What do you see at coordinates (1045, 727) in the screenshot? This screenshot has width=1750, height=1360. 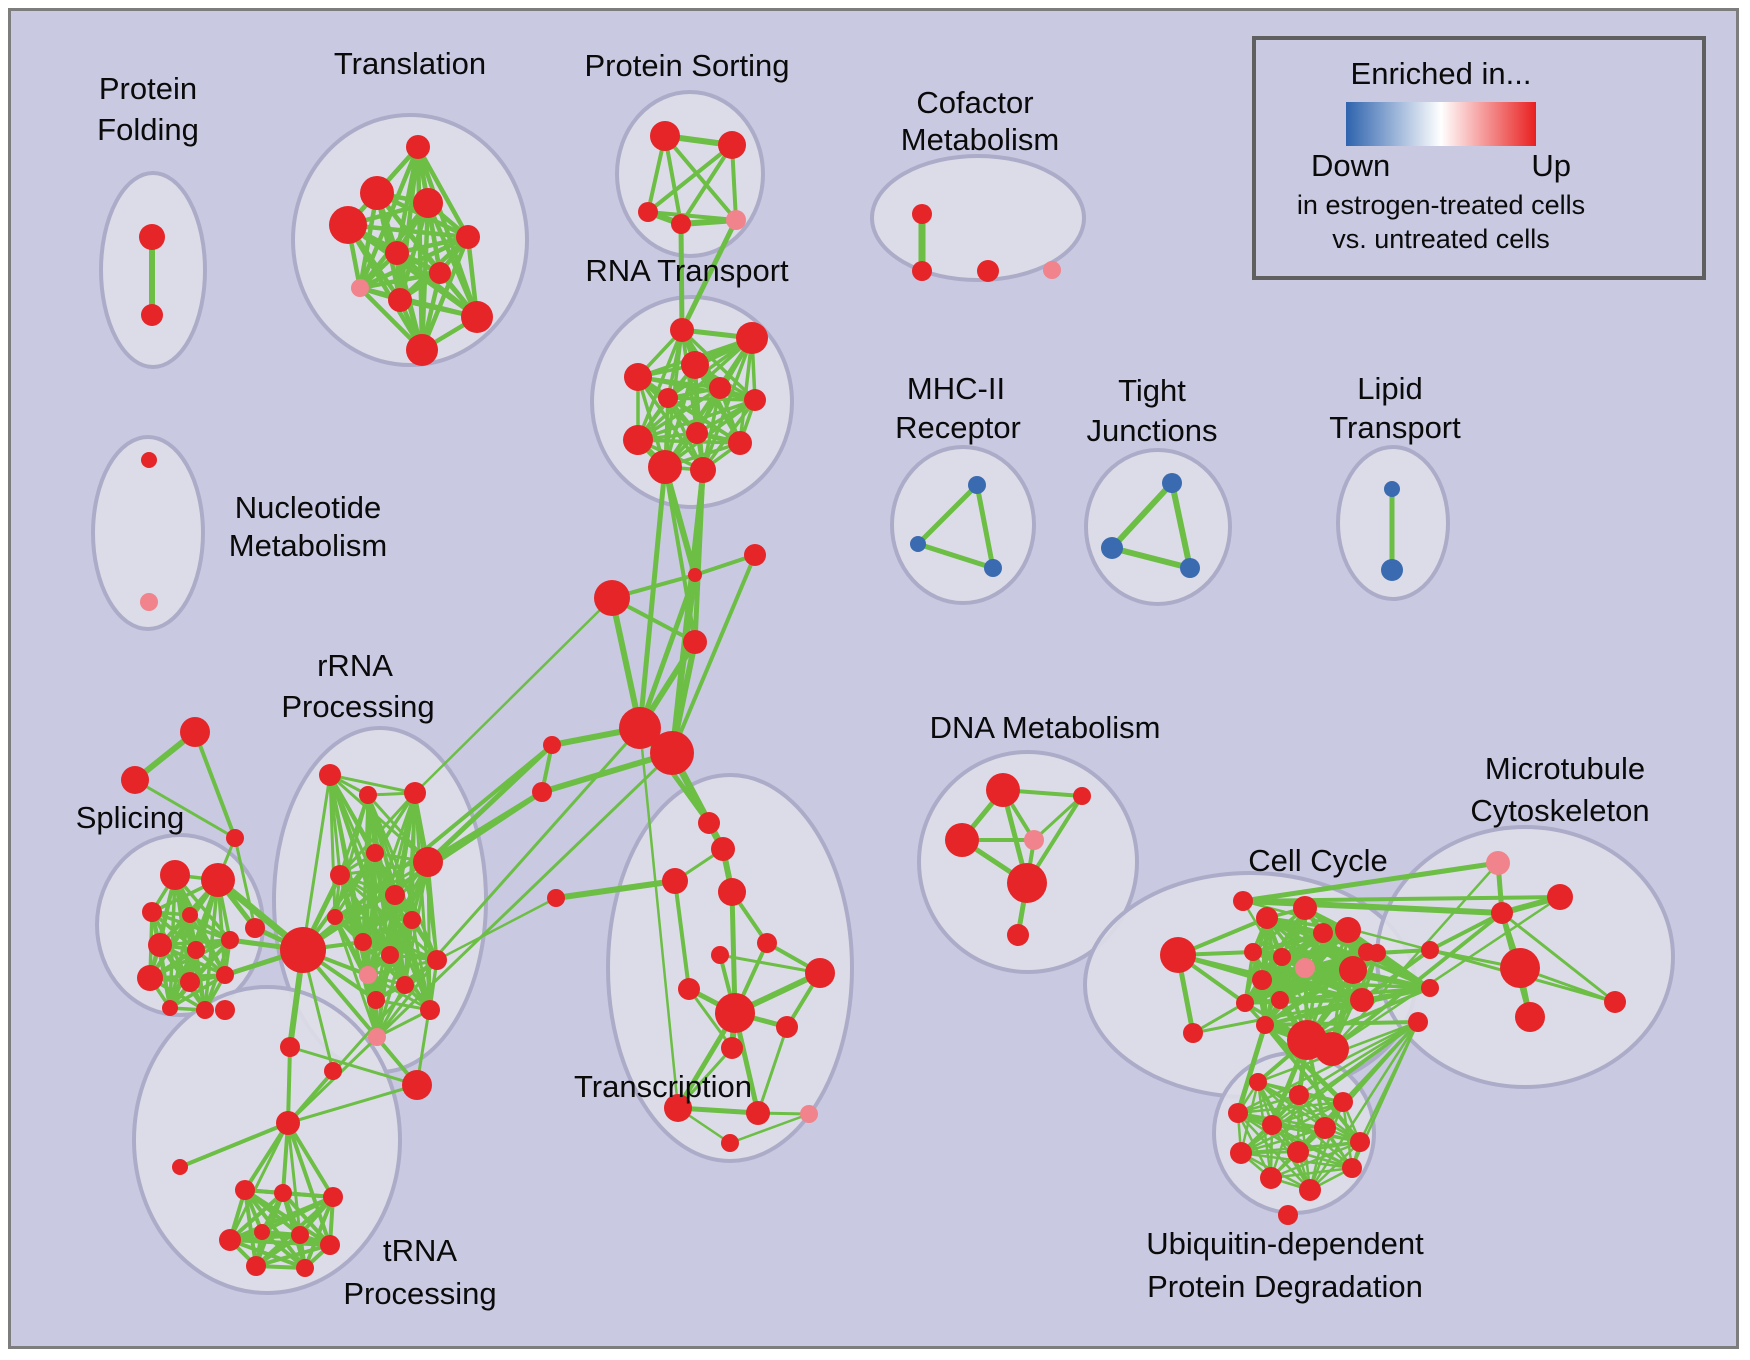 I see `cluster-label-dna-metabolism: DNA Metabolism` at bounding box center [1045, 727].